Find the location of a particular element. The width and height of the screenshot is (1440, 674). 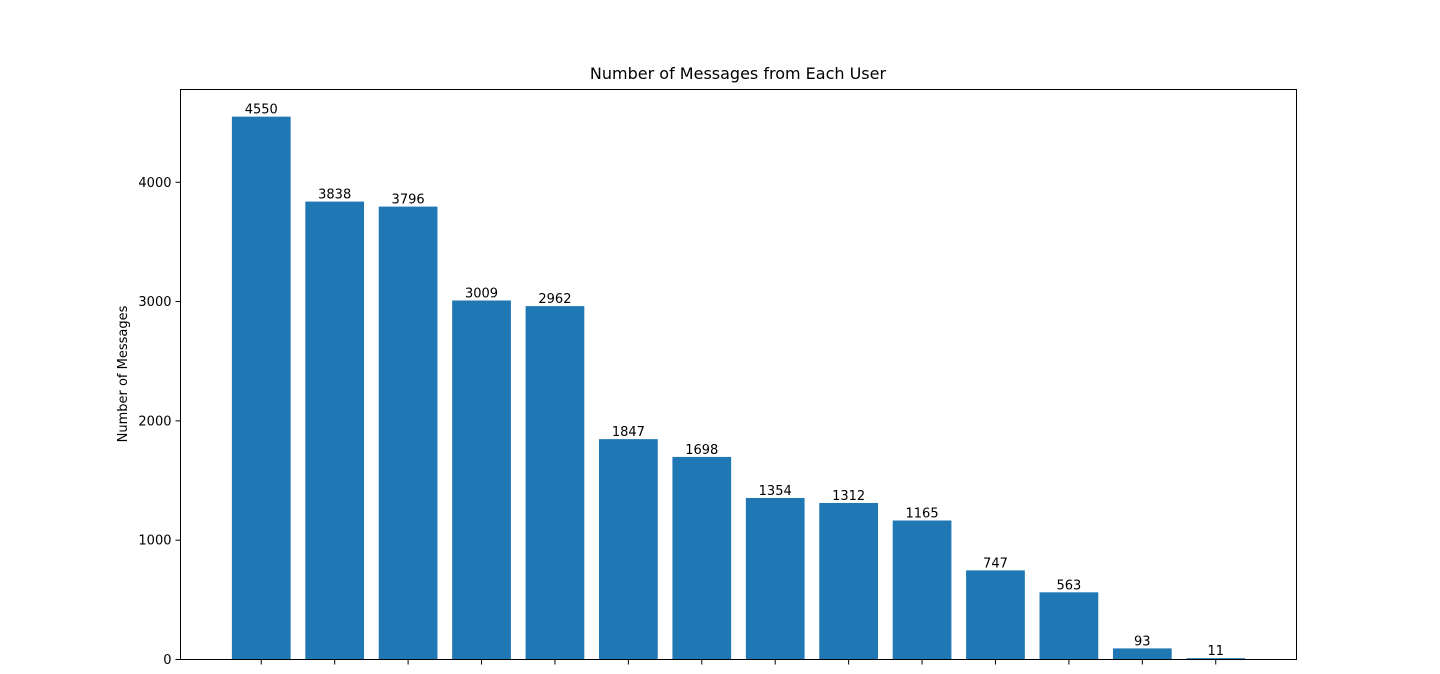

y-tick-label: 2000 is located at coordinates (154, 421).